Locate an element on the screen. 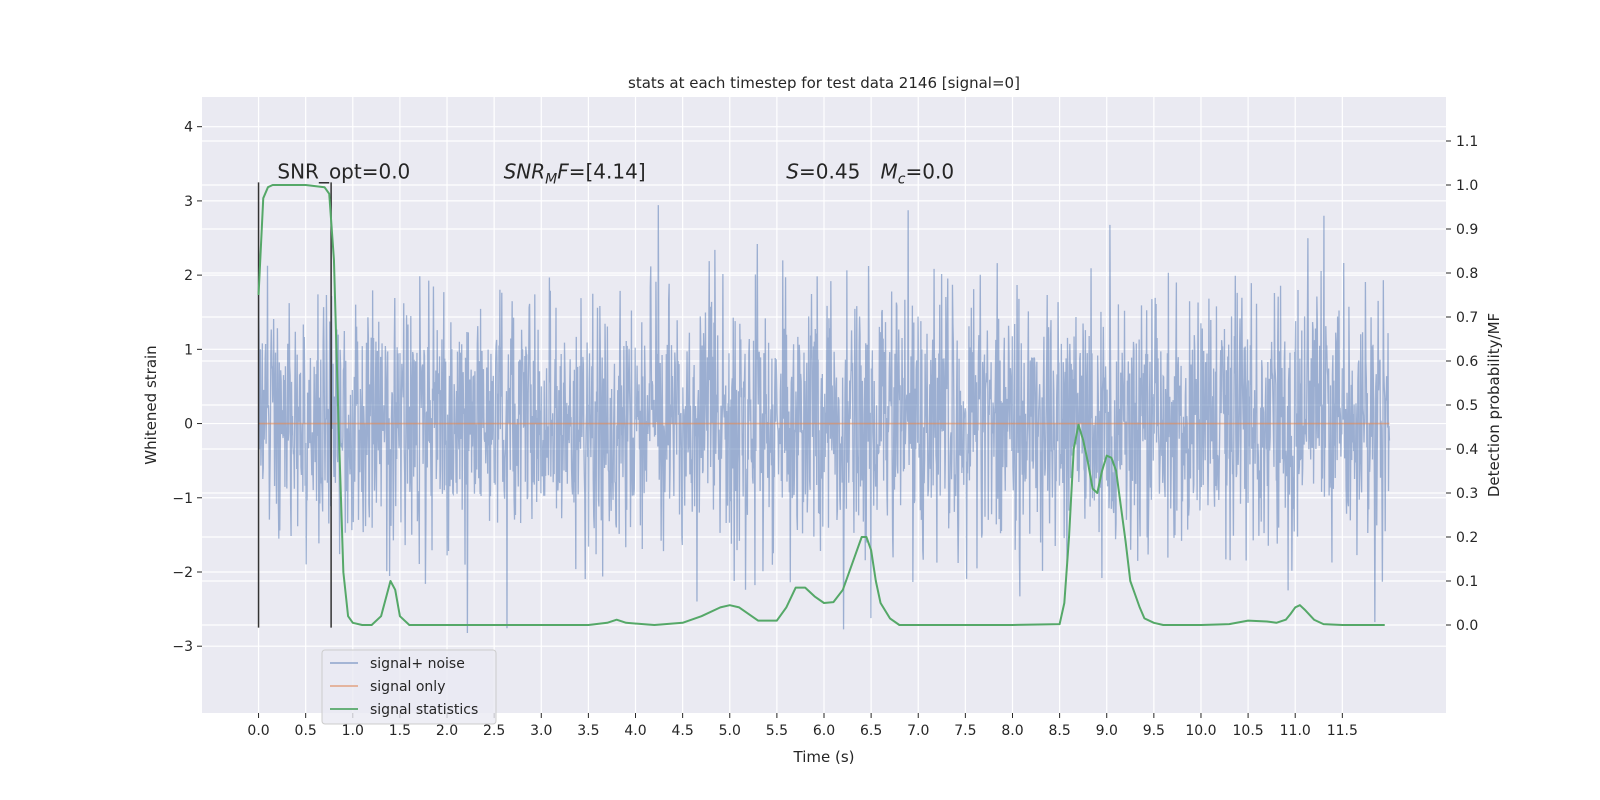 The width and height of the screenshot is (1600, 800). x-tick-label-16: 8.0 is located at coordinates (1012, 731).